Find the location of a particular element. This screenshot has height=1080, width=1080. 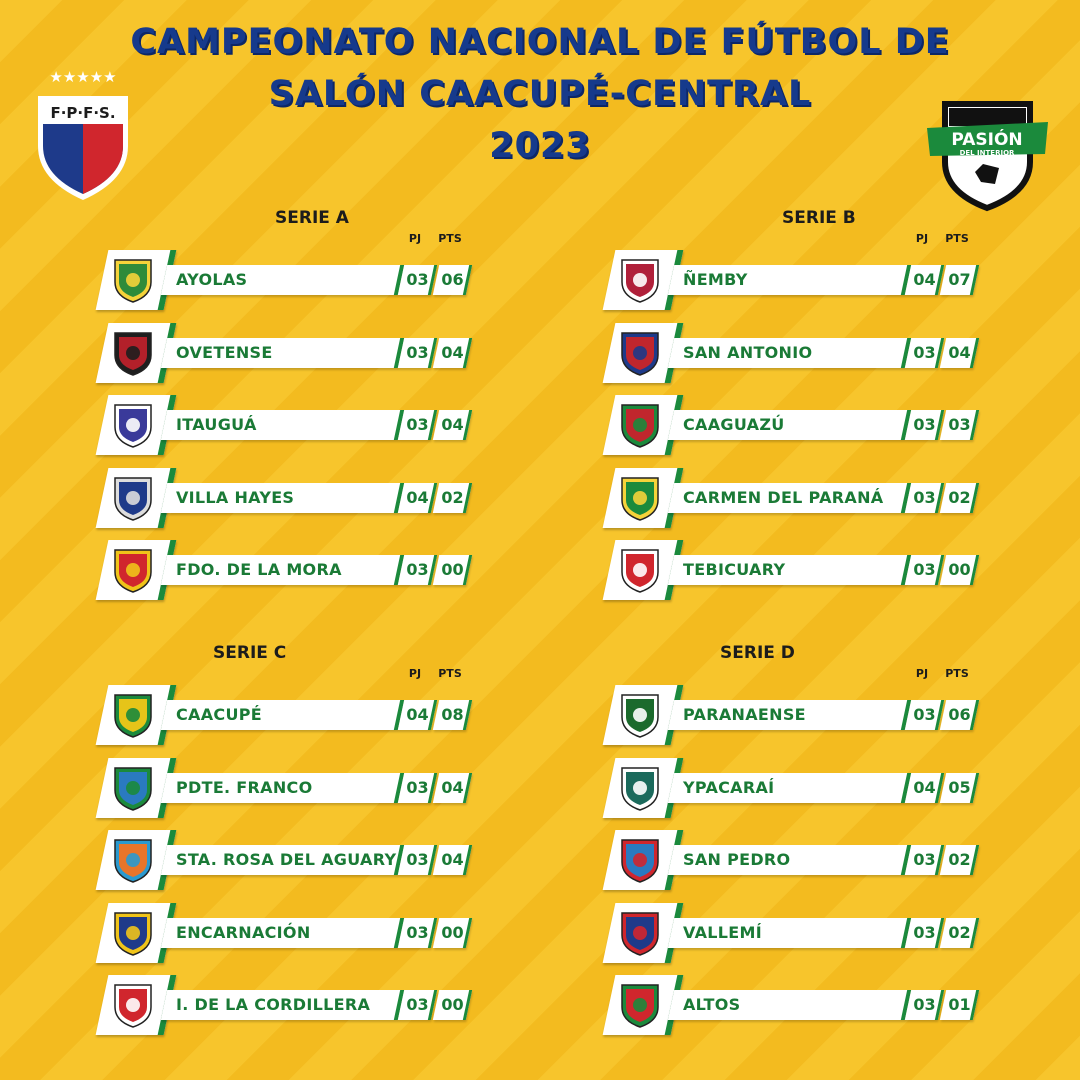

team-name: ITAUGUÁ is located at coordinates (216, 424).